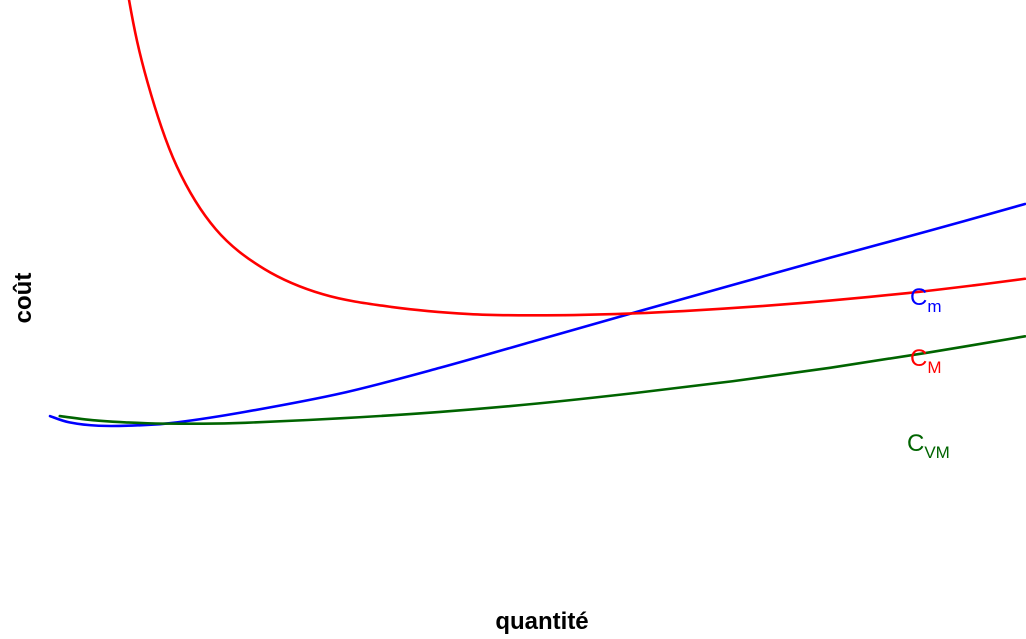 The width and height of the screenshot is (1026, 639). What do you see at coordinates (915, 443) in the screenshot?
I see `curve-label-cVM-base: C` at bounding box center [915, 443].